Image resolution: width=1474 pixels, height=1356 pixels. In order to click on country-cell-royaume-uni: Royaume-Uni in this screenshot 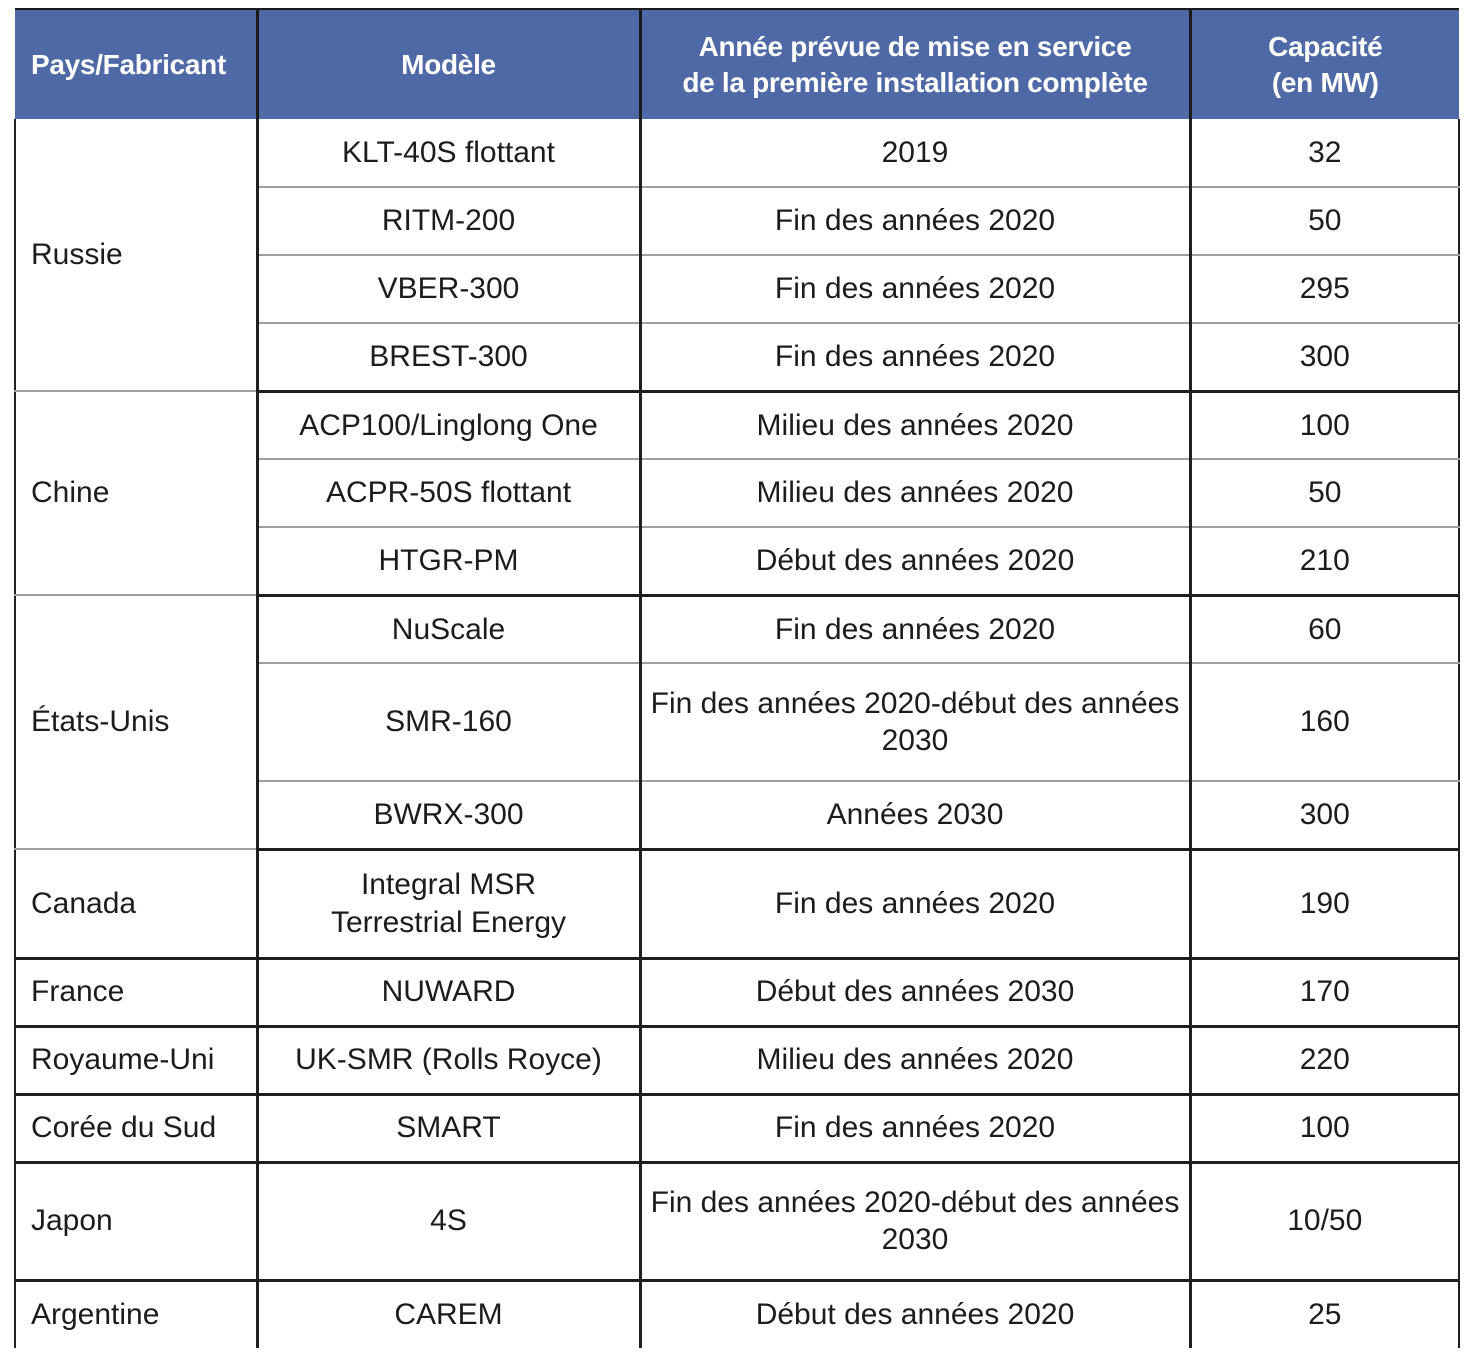, I will do `click(135, 1061)`.